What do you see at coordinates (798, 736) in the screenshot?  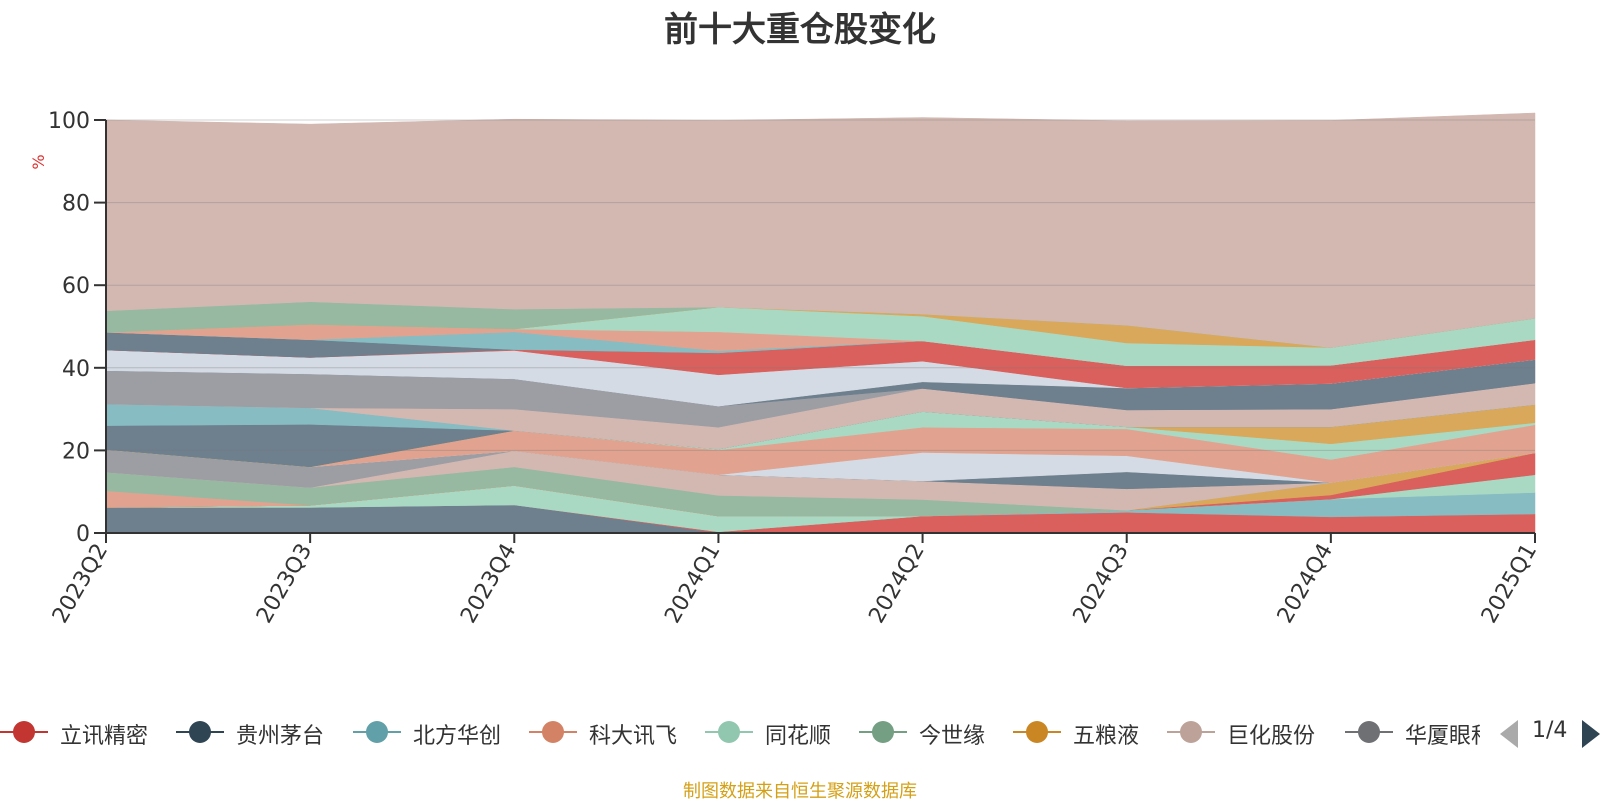 I see `legend-label: 同花顺` at bounding box center [798, 736].